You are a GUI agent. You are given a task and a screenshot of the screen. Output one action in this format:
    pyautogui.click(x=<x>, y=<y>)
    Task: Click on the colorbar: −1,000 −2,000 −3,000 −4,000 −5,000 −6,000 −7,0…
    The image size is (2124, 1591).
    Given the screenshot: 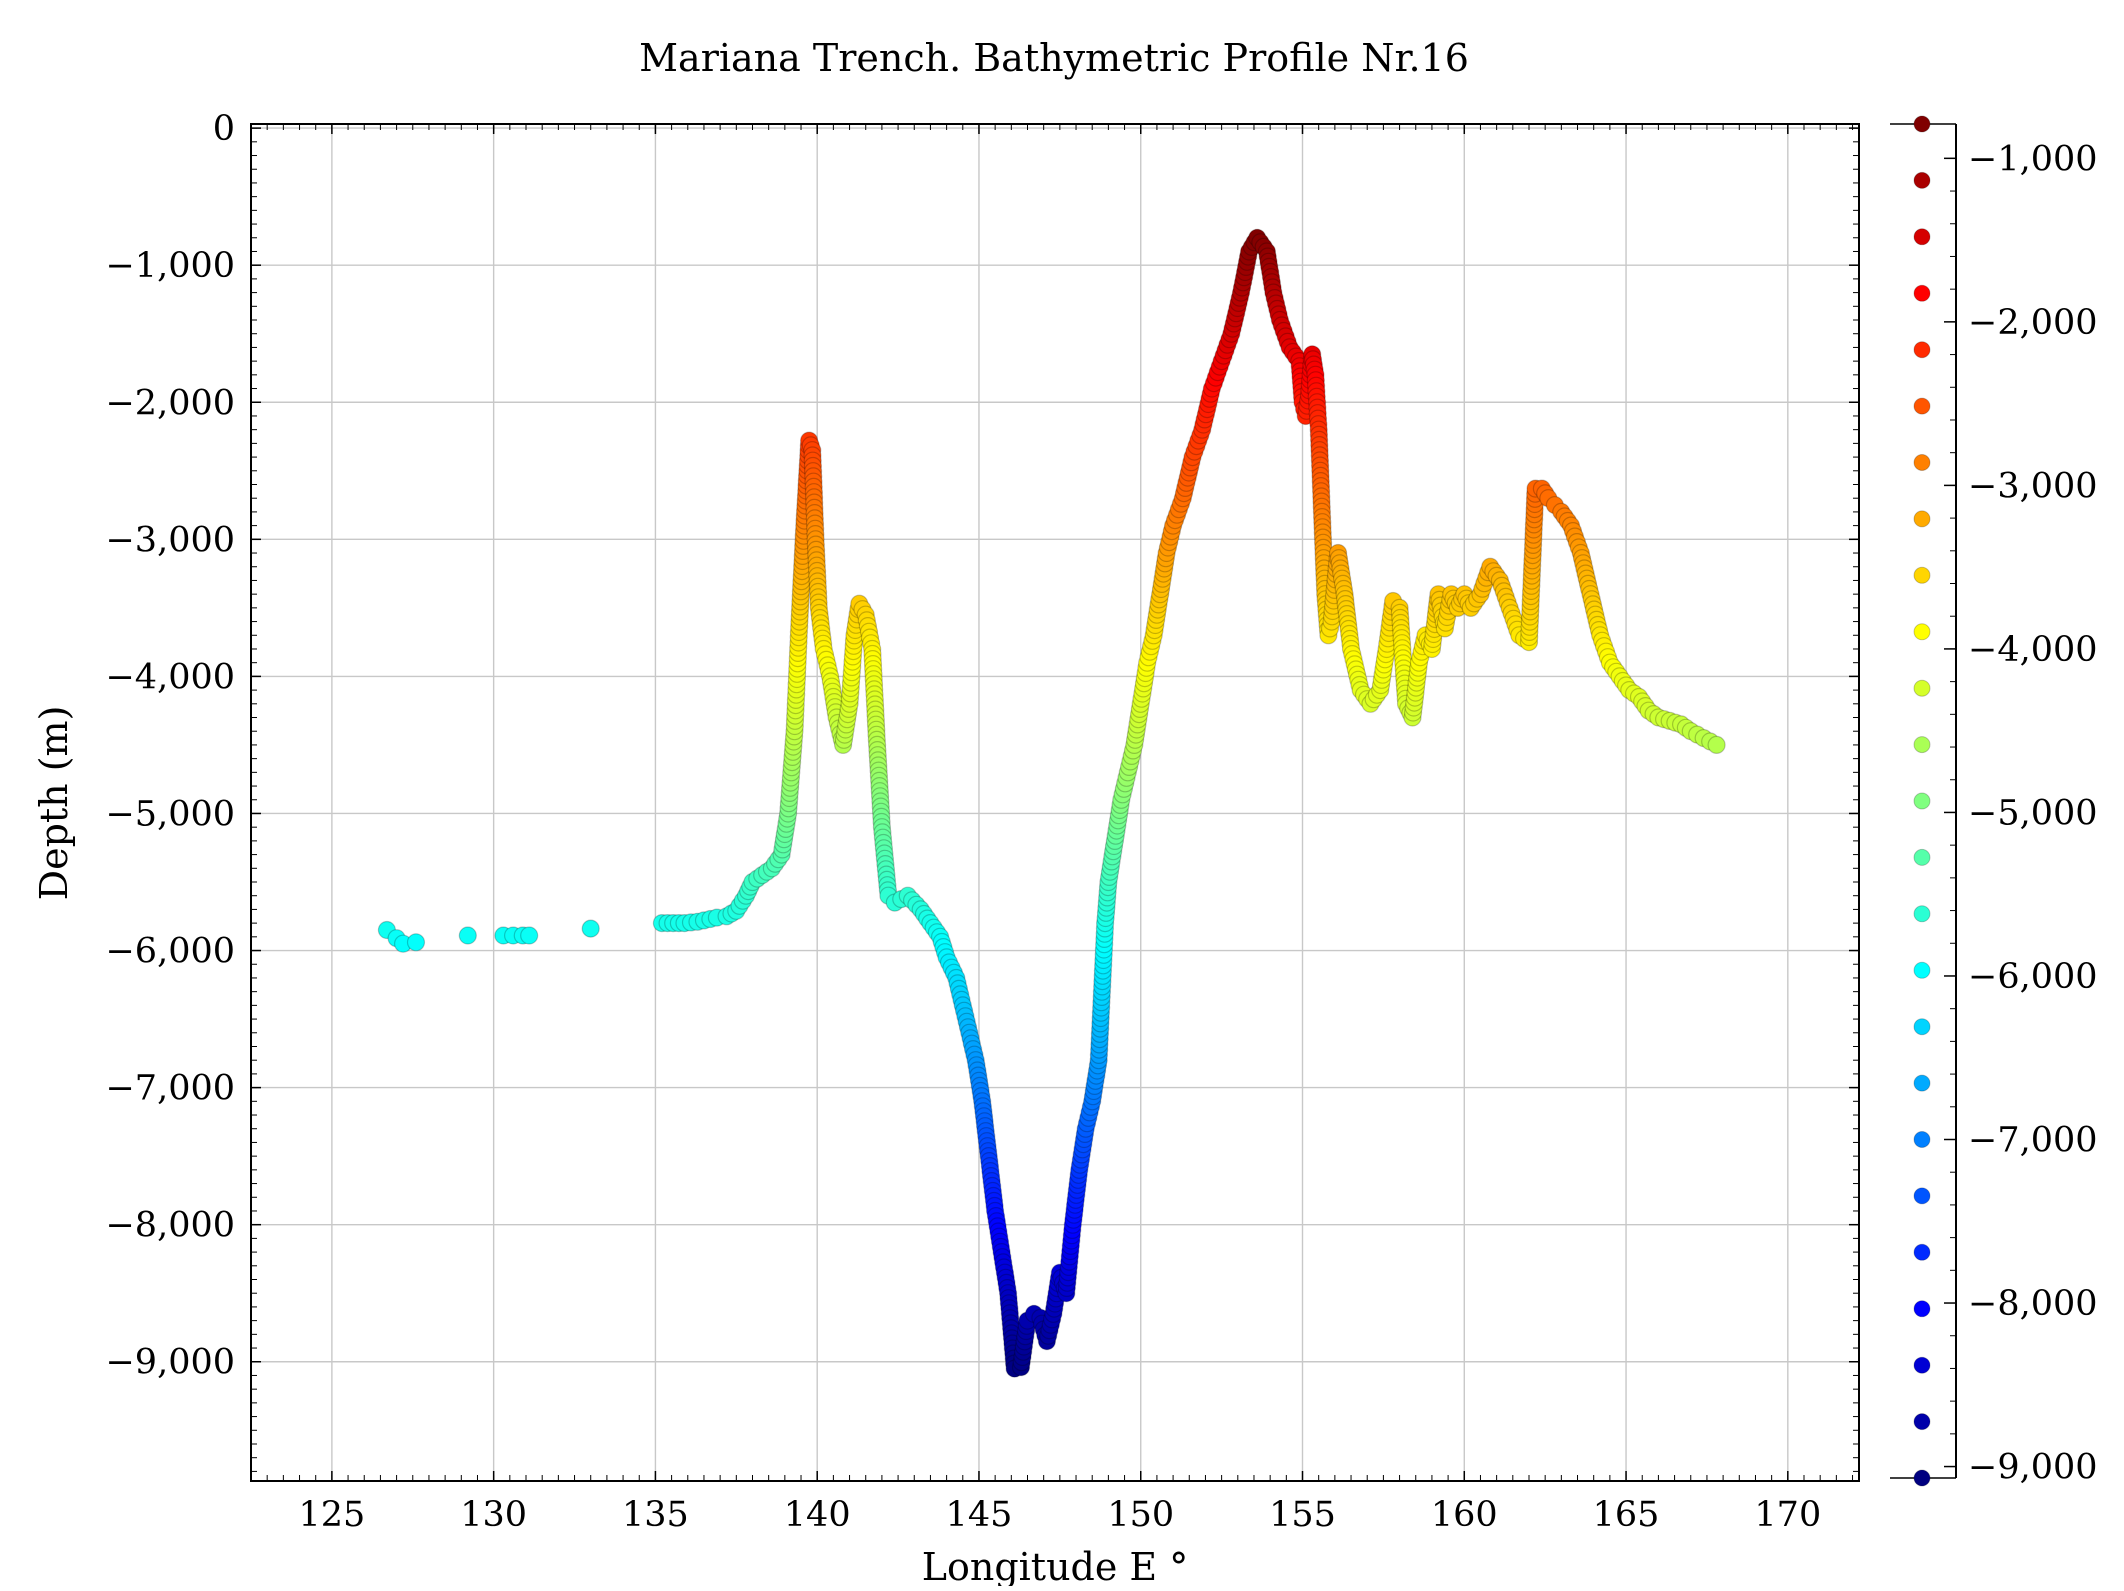 What is the action you would take?
    pyautogui.click(x=1994, y=801)
    